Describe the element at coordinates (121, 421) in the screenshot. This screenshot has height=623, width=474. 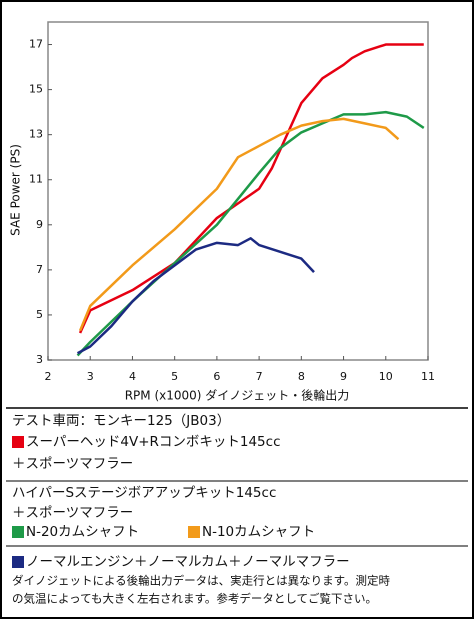
I see `vehicle-text: テスト車両：モンキー125（JB03）` at that location.